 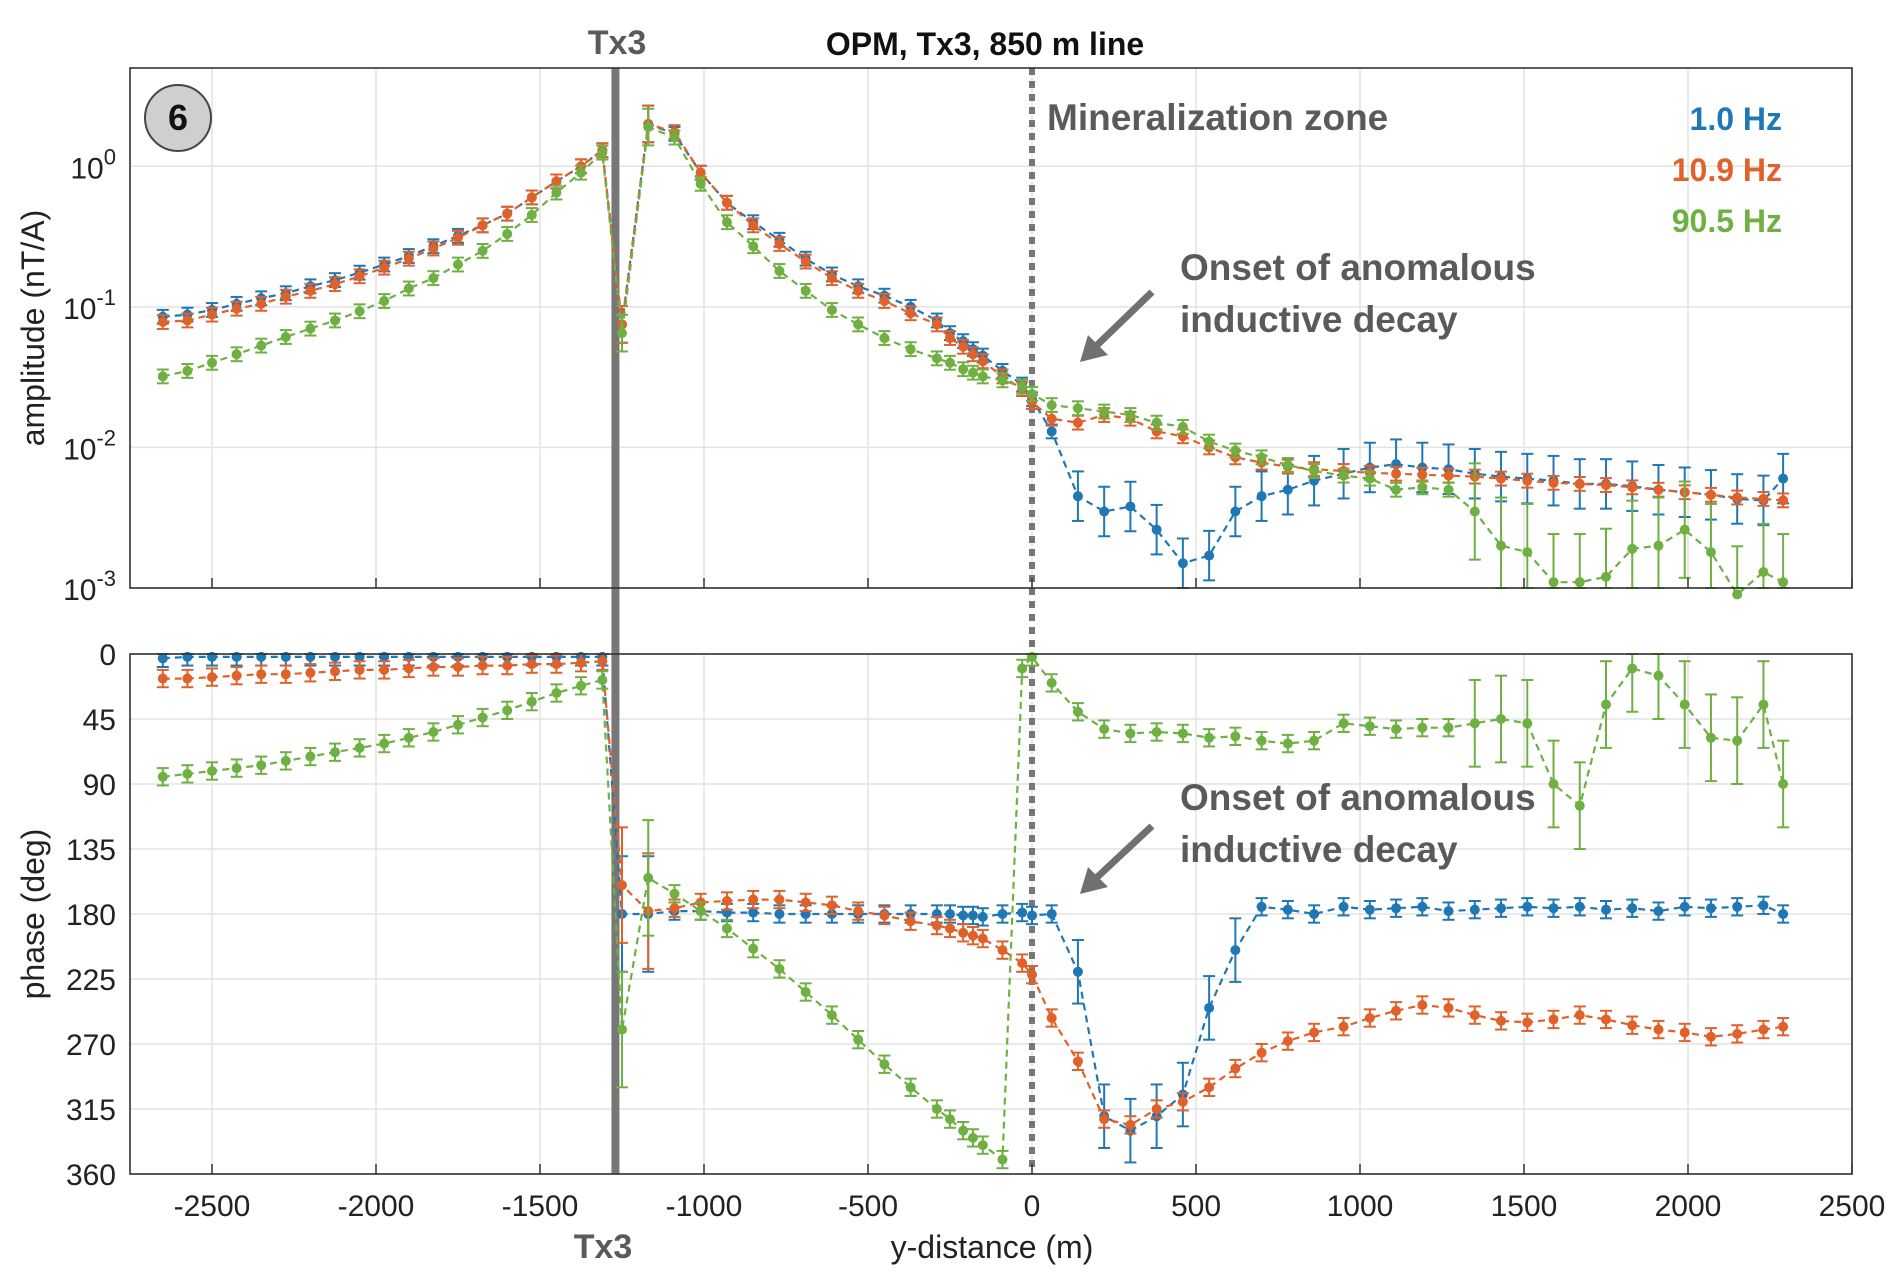 I want to click on x-tick-label: -1500, so click(x=540, y=1206).